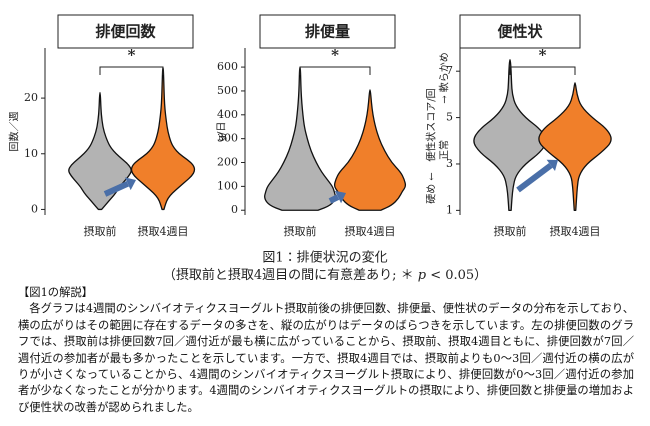  What do you see at coordinates (55, 292) in the screenshot?
I see `note-heading: 【図1の解説】` at bounding box center [55, 292].